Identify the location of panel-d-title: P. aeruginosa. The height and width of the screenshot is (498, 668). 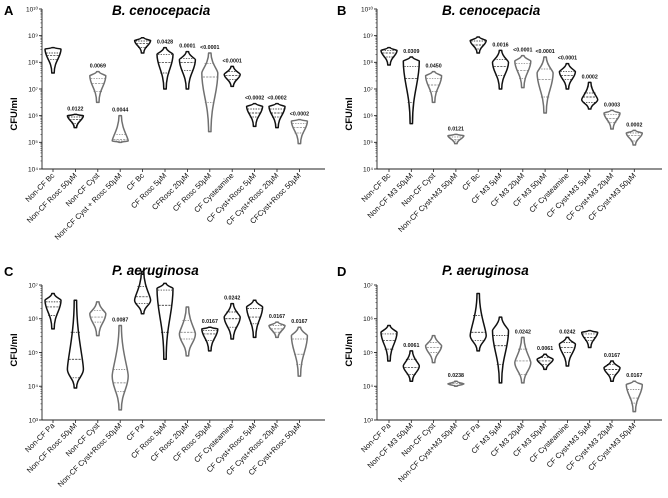
(485, 270).